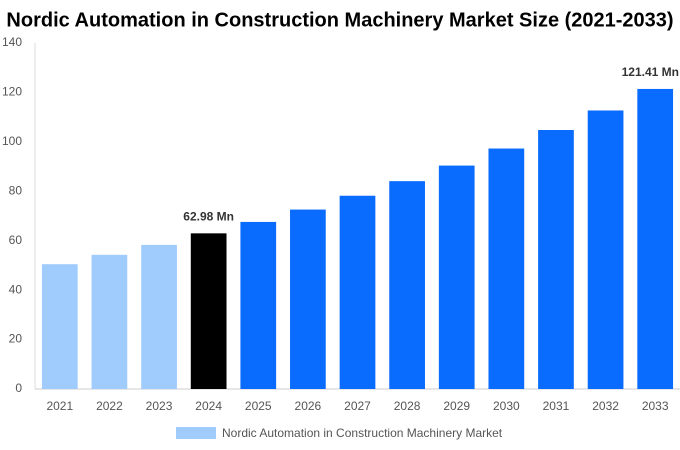 This screenshot has width=680, height=450. Describe the element at coordinates (59, 406) in the screenshot. I see `x-tick-label: 2021` at that location.